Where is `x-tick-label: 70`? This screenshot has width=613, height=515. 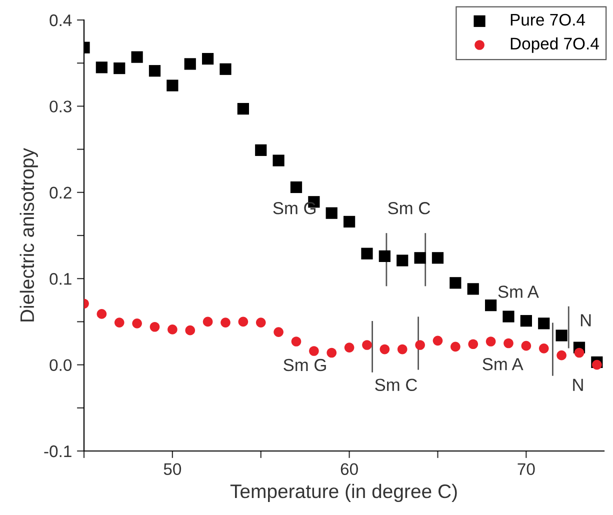
x-tick-label: 70 is located at coordinates (526, 469).